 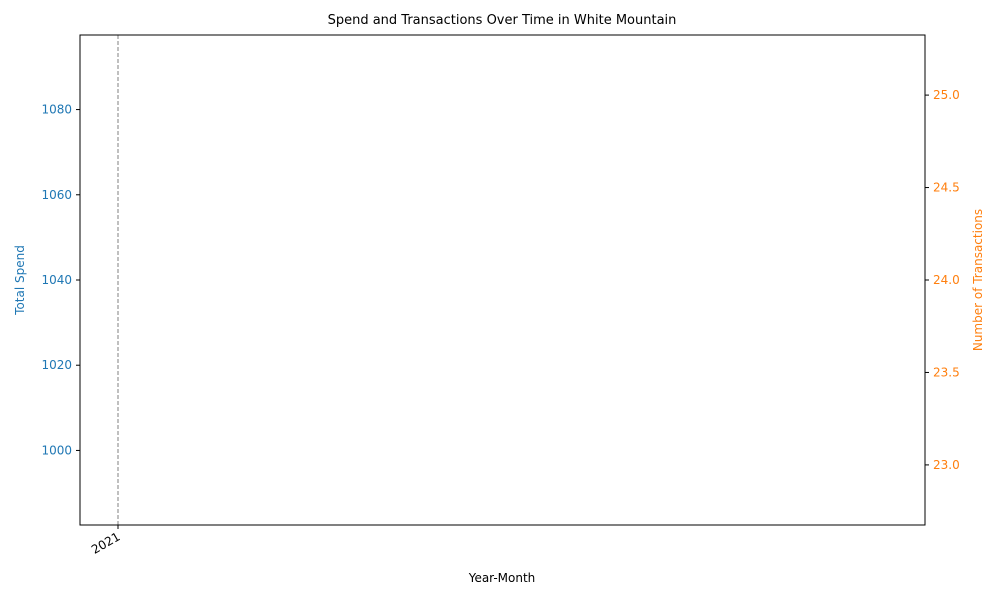 I want to click on right-tick-label: 24.0, so click(x=946, y=280).